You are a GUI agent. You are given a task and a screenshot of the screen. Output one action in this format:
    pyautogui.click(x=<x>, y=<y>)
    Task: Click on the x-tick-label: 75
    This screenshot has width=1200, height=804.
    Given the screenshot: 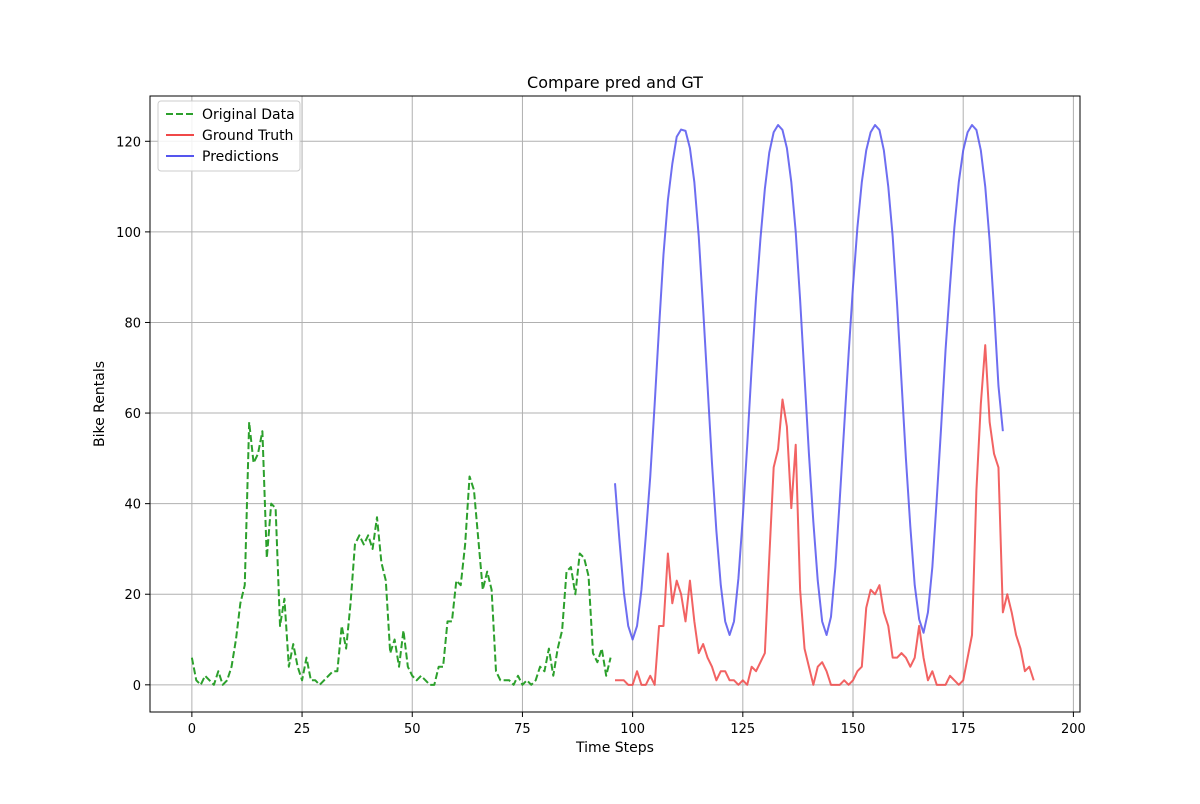 What is the action you would take?
    pyautogui.click(x=522, y=729)
    